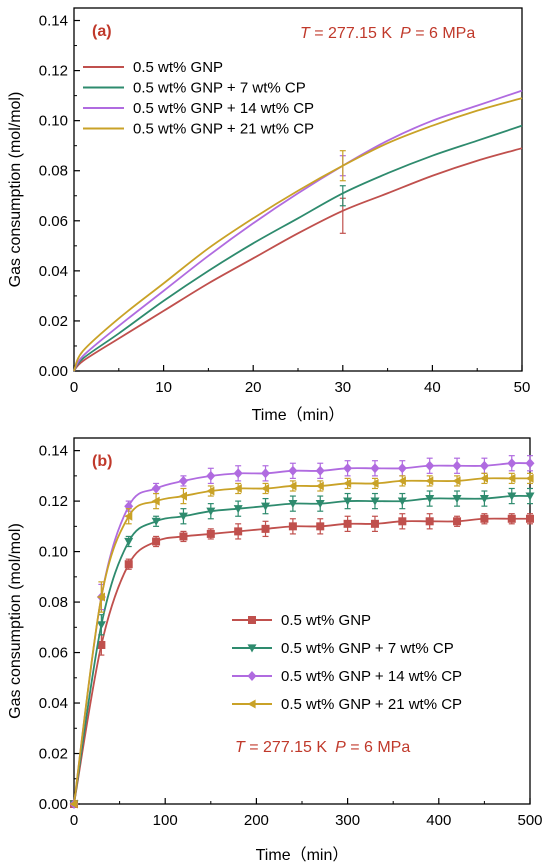 The width and height of the screenshot is (550, 865). Describe the element at coordinates (351, 33) in the screenshot. I see `conditions-t_value: = 277.15 K` at that location.